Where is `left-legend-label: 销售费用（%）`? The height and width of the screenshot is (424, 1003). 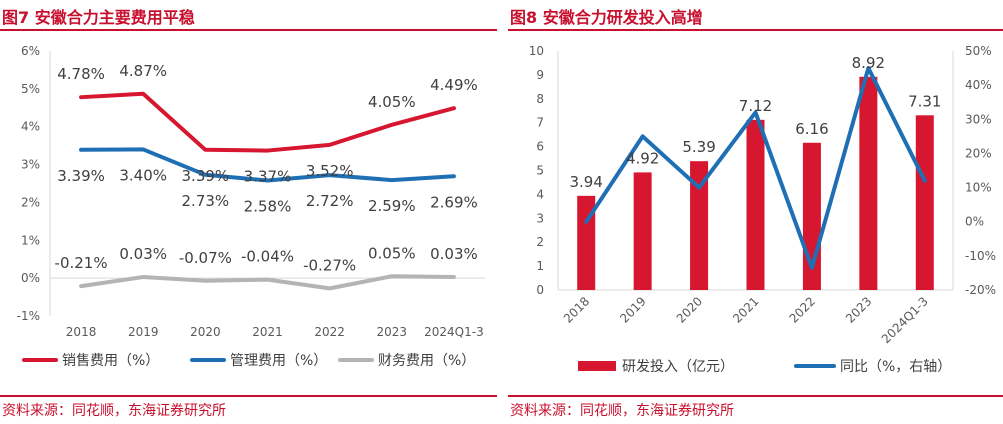 left-legend-label: 销售费用（%） is located at coordinates (110, 361).